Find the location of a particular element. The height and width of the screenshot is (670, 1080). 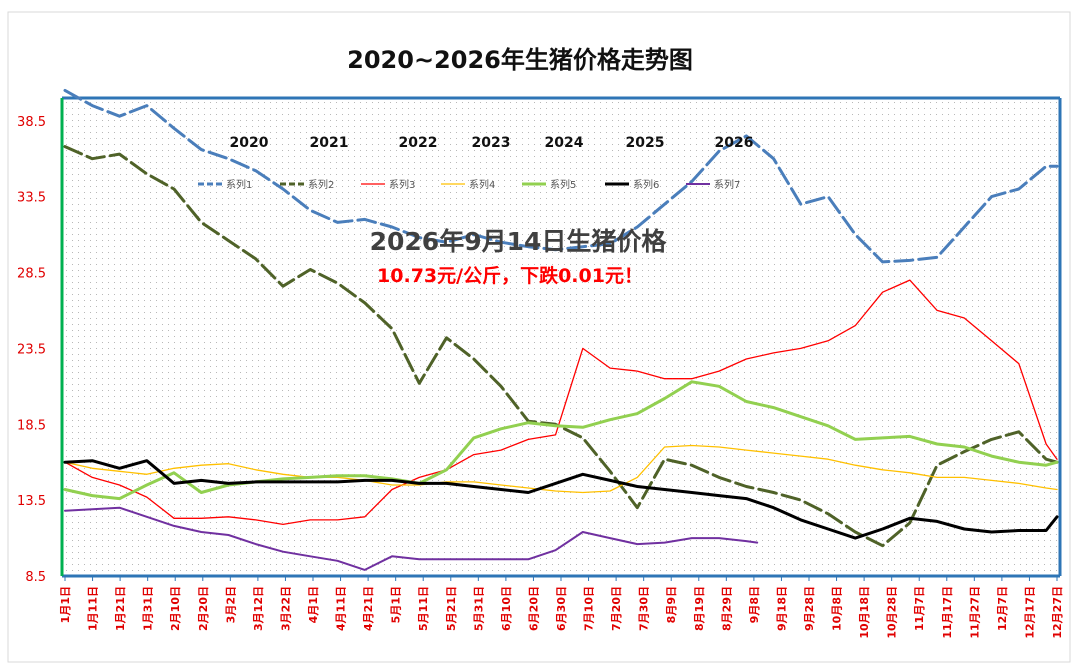

x-tick-label: 3月2日 is located at coordinates (230, 604).